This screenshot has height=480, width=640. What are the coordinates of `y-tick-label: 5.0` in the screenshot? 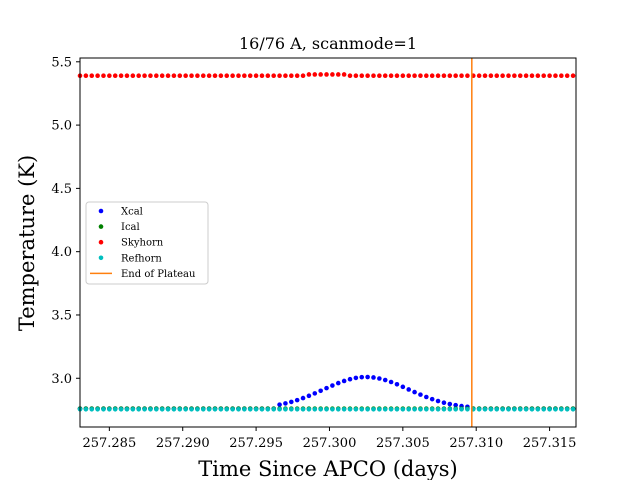 It's located at (61, 126).